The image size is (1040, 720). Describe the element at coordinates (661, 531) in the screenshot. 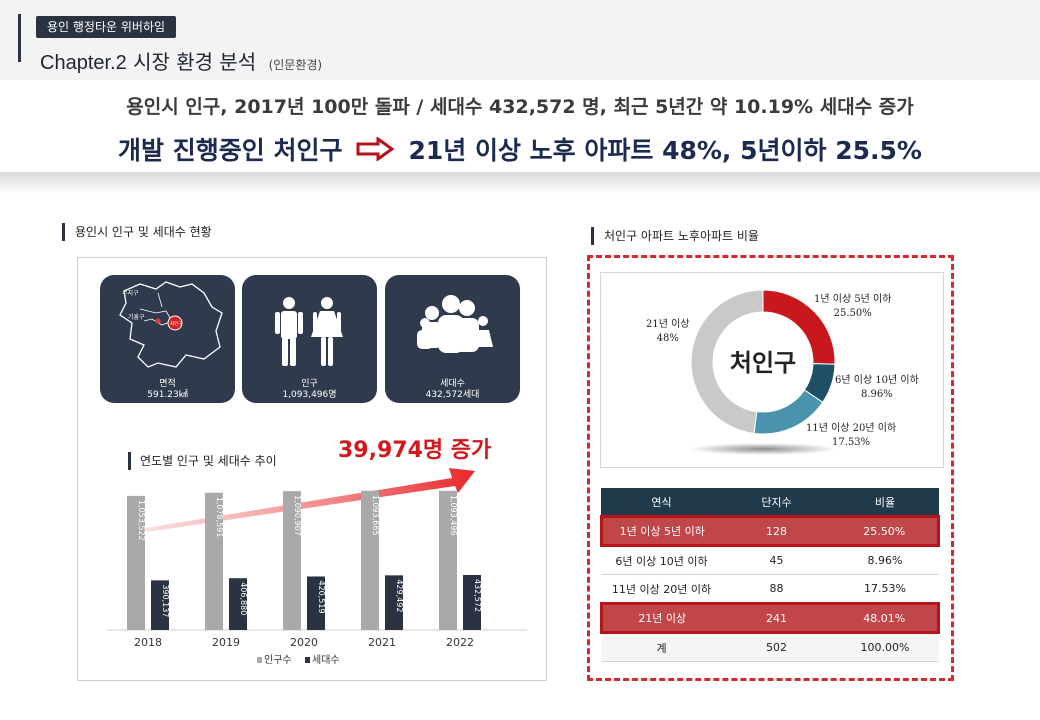

I see `table-cell-age: 1년 이상 5년 이하` at that location.